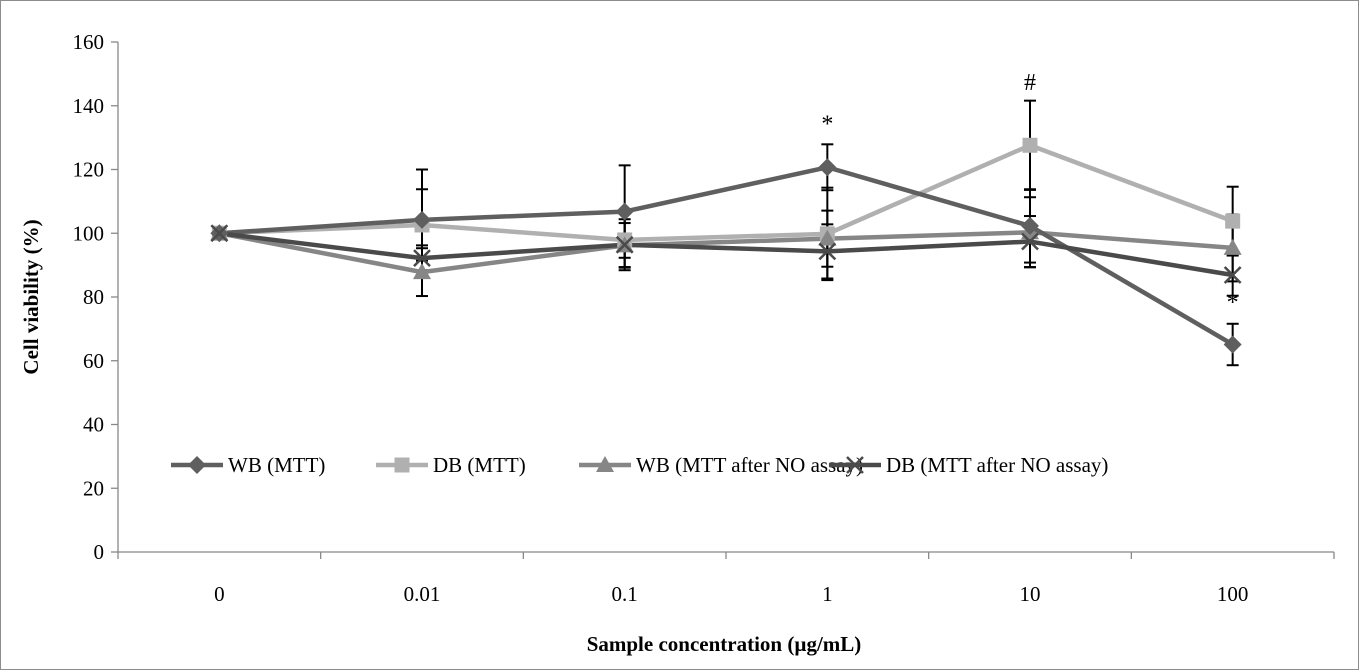 This screenshot has height=671, width=1359. What do you see at coordinates (479, 465) in the screenshot?
I see `legend-label: DB (MTT)` at bounding box center [479, 465].